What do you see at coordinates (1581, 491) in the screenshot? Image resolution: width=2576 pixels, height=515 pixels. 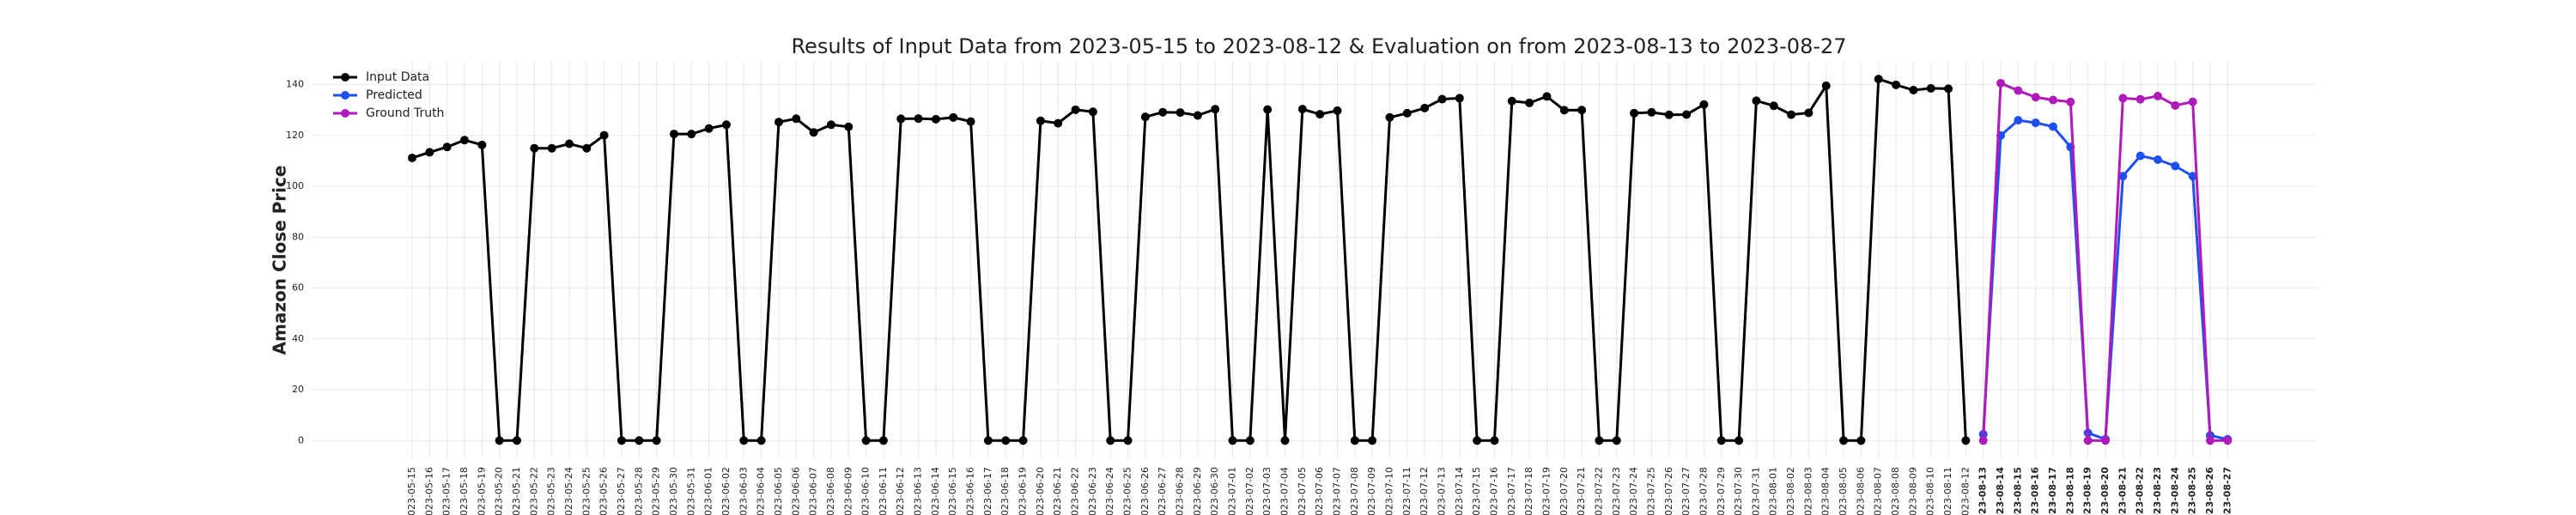 I see `x-tick-label: 2023-07-21` at bounding box center [1581, 491].